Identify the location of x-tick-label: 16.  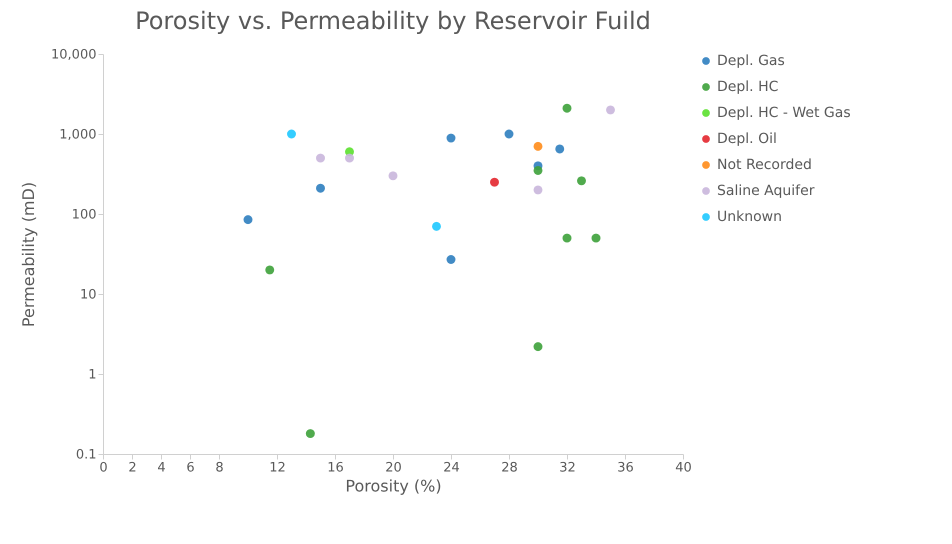
(335, 468).